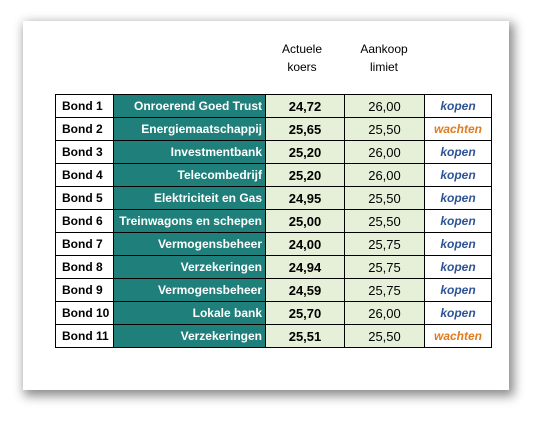  I want to click on sector-cell: Investmentbank, so click(189, 152).